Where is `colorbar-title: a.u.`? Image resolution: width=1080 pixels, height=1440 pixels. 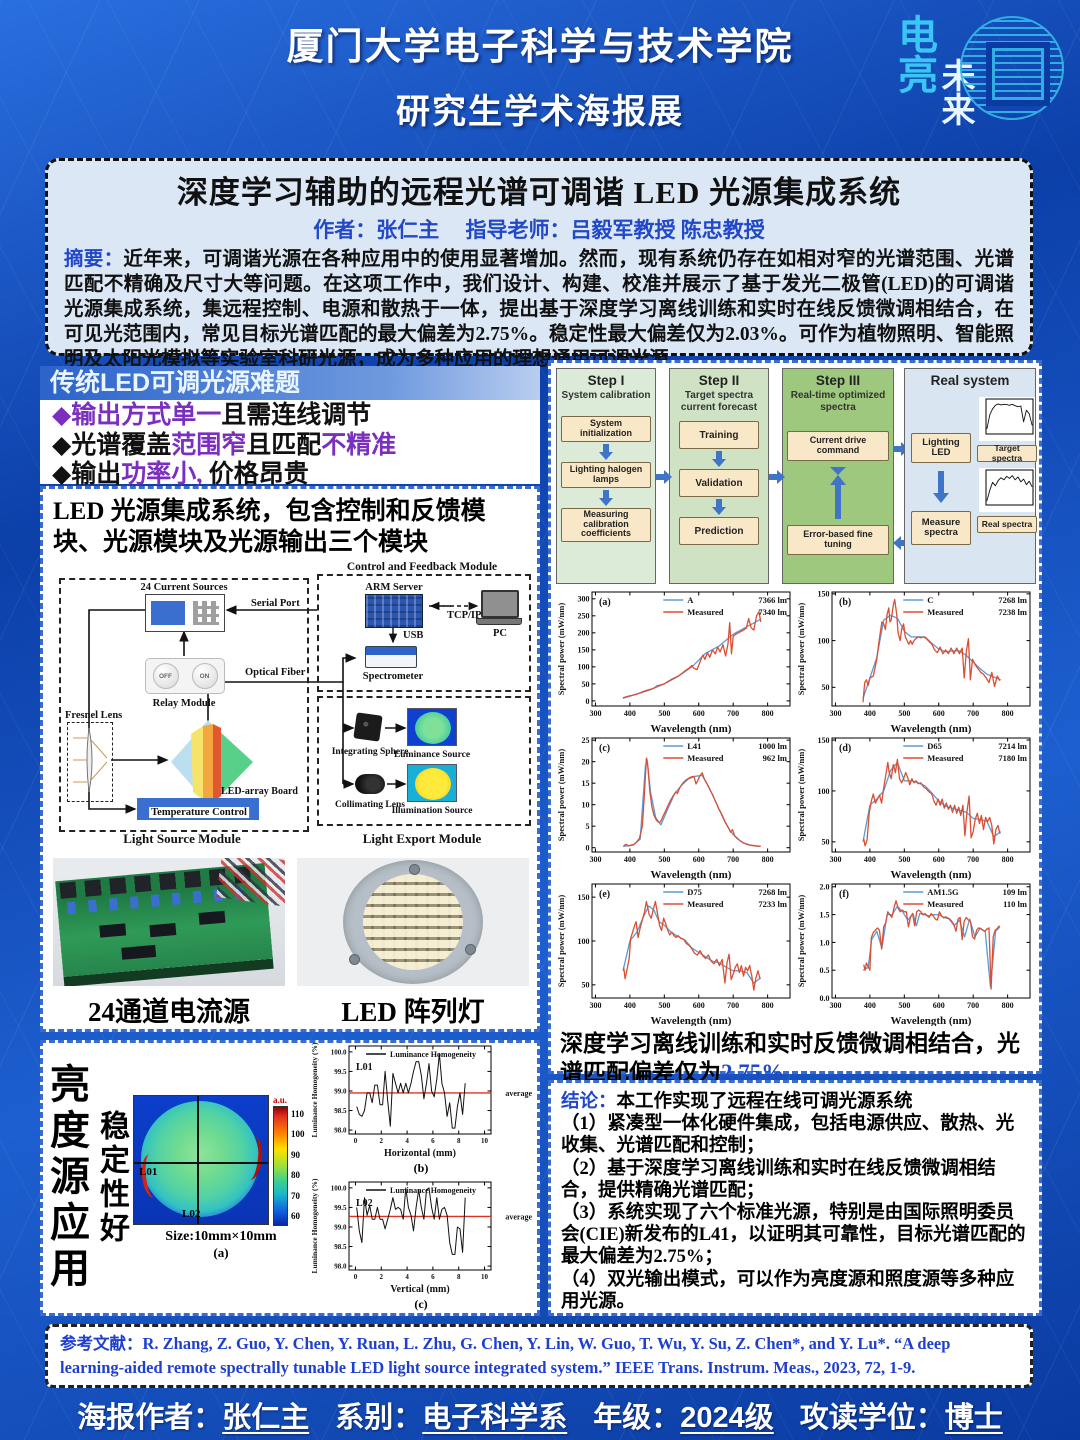
colorbar-title: a.u. is located at coordinates (280, 1100).